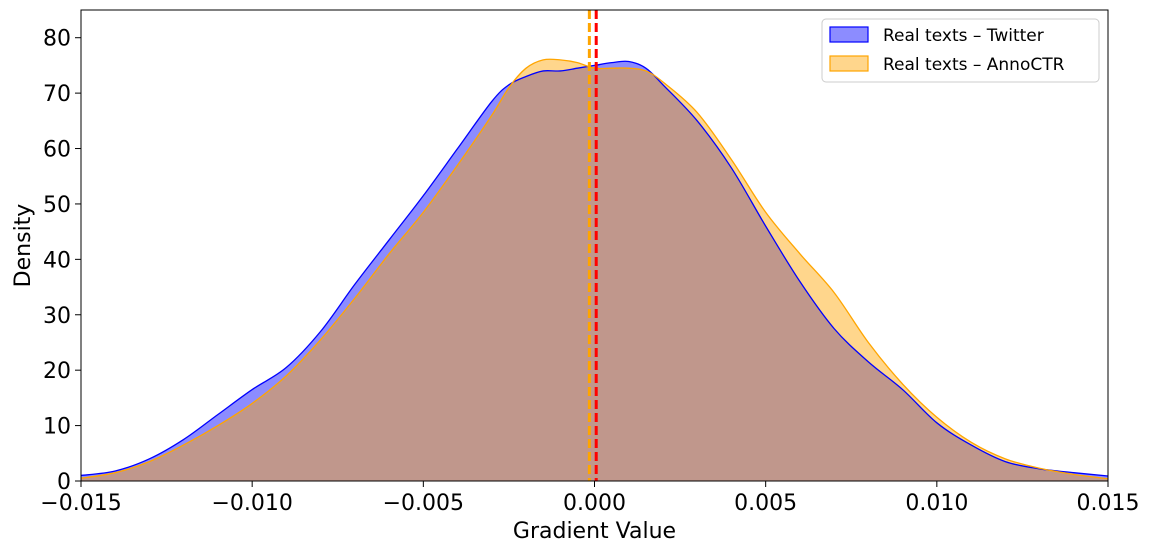  Describe the element at coordinates (765, 503) in the screenshot. I see `x-tick-label: 0.005` at that location.